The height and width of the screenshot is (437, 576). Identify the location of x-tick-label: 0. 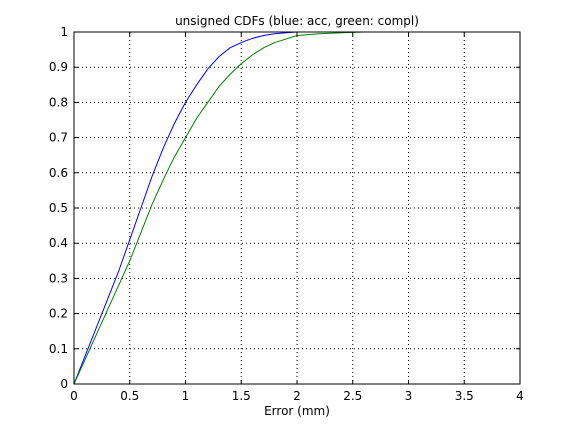
(74, 396).